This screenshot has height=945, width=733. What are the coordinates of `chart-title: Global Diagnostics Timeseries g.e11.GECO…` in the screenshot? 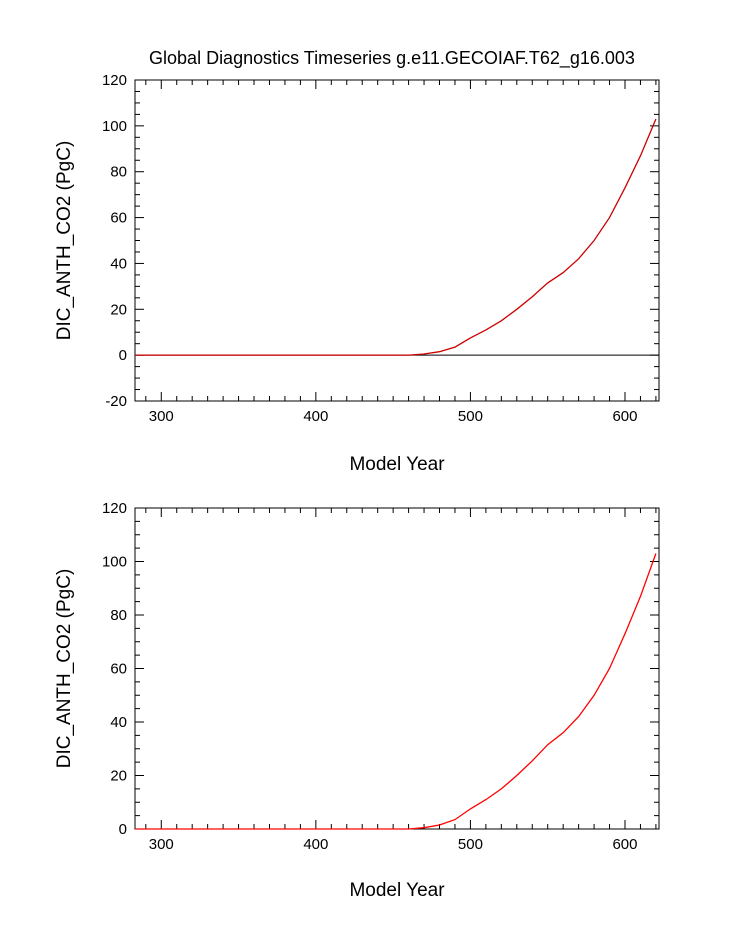 It's located at (392, 58).